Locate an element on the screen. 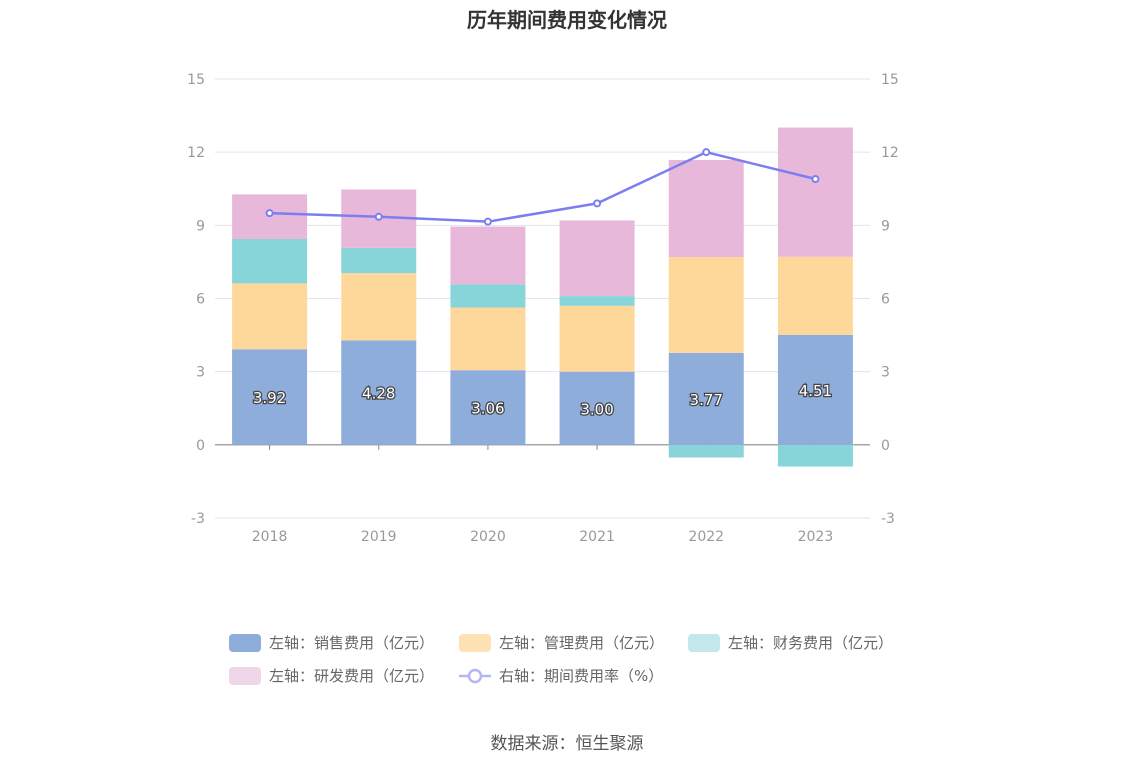 The width and height of the screenshot is (1134, 766). rate-line is located at coordinates (542, 187).